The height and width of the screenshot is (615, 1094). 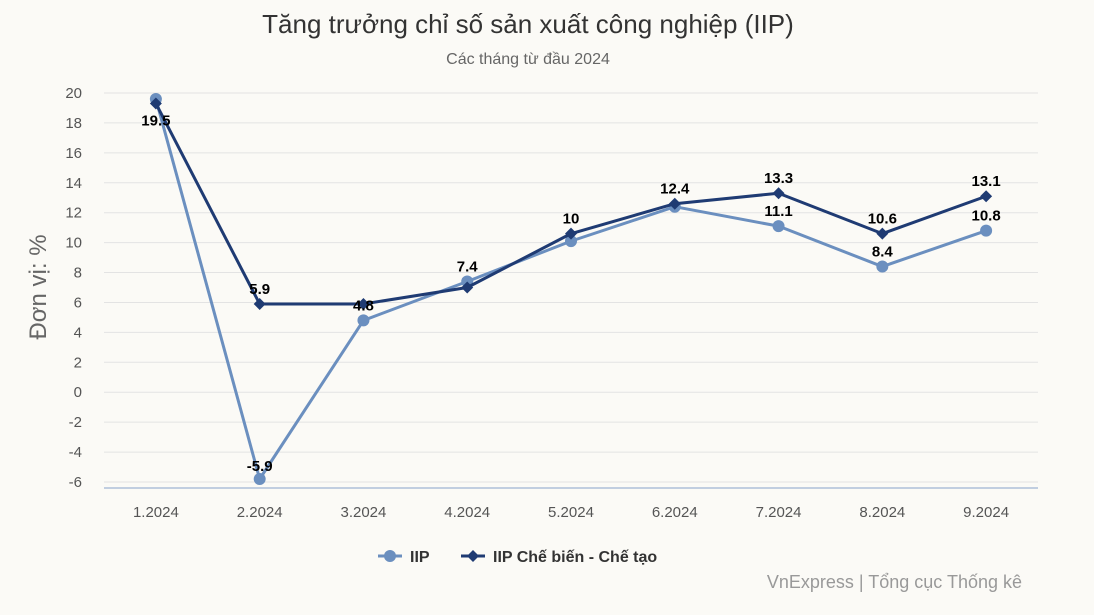 I want to click on y-axis-label: Đơn vị: %, so click(x=38, y=286).